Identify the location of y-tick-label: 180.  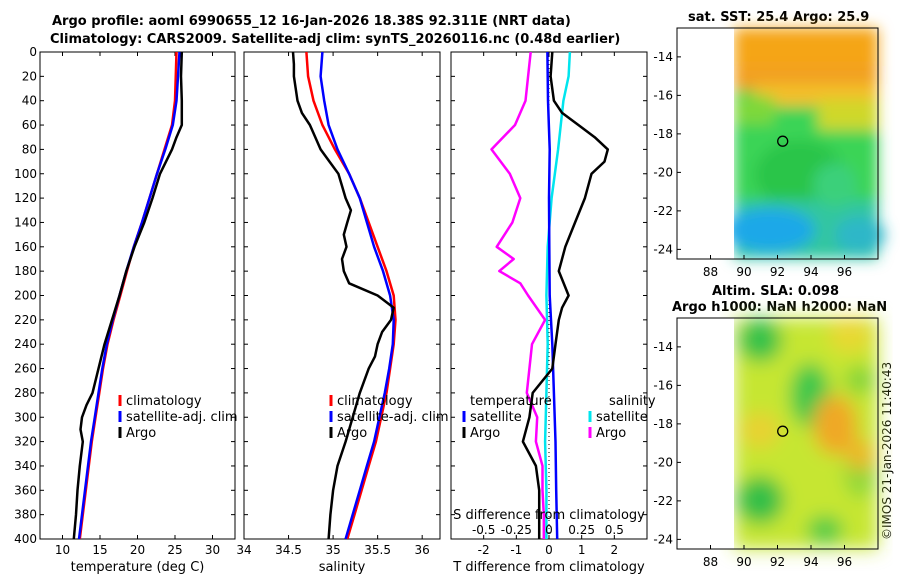
(25, 271).